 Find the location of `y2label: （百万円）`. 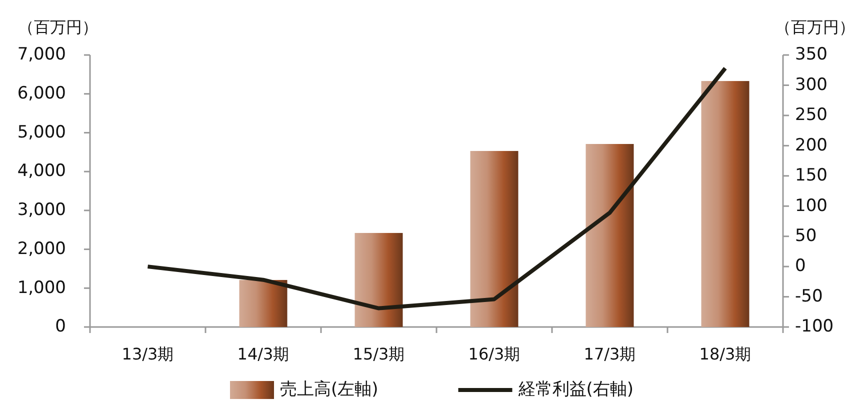

y2label: （百万円） is located at coordinates (815, 26).